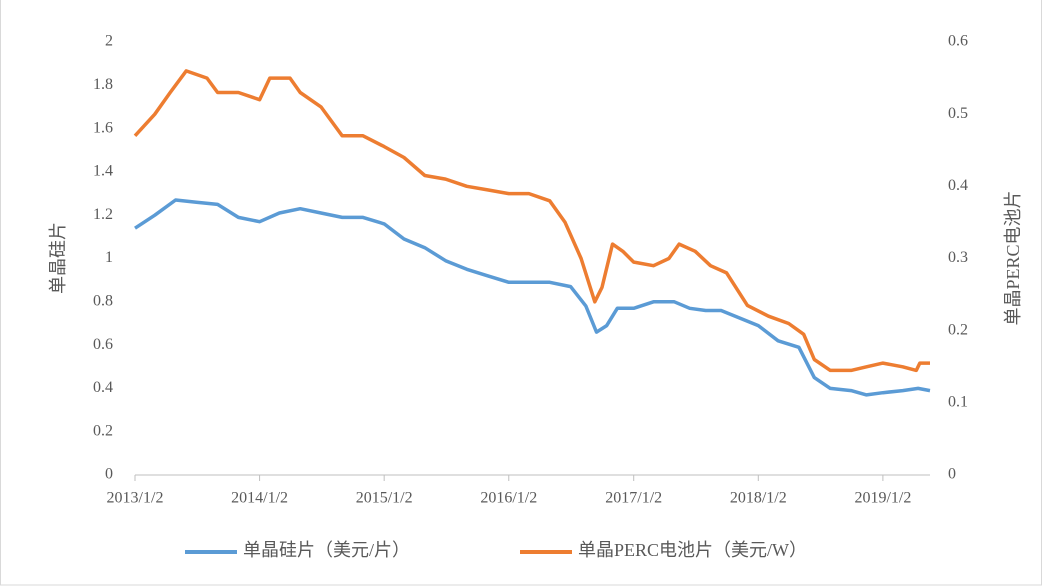  I want to click on x-tick-label: 2014/1/2, so click(259, 498).